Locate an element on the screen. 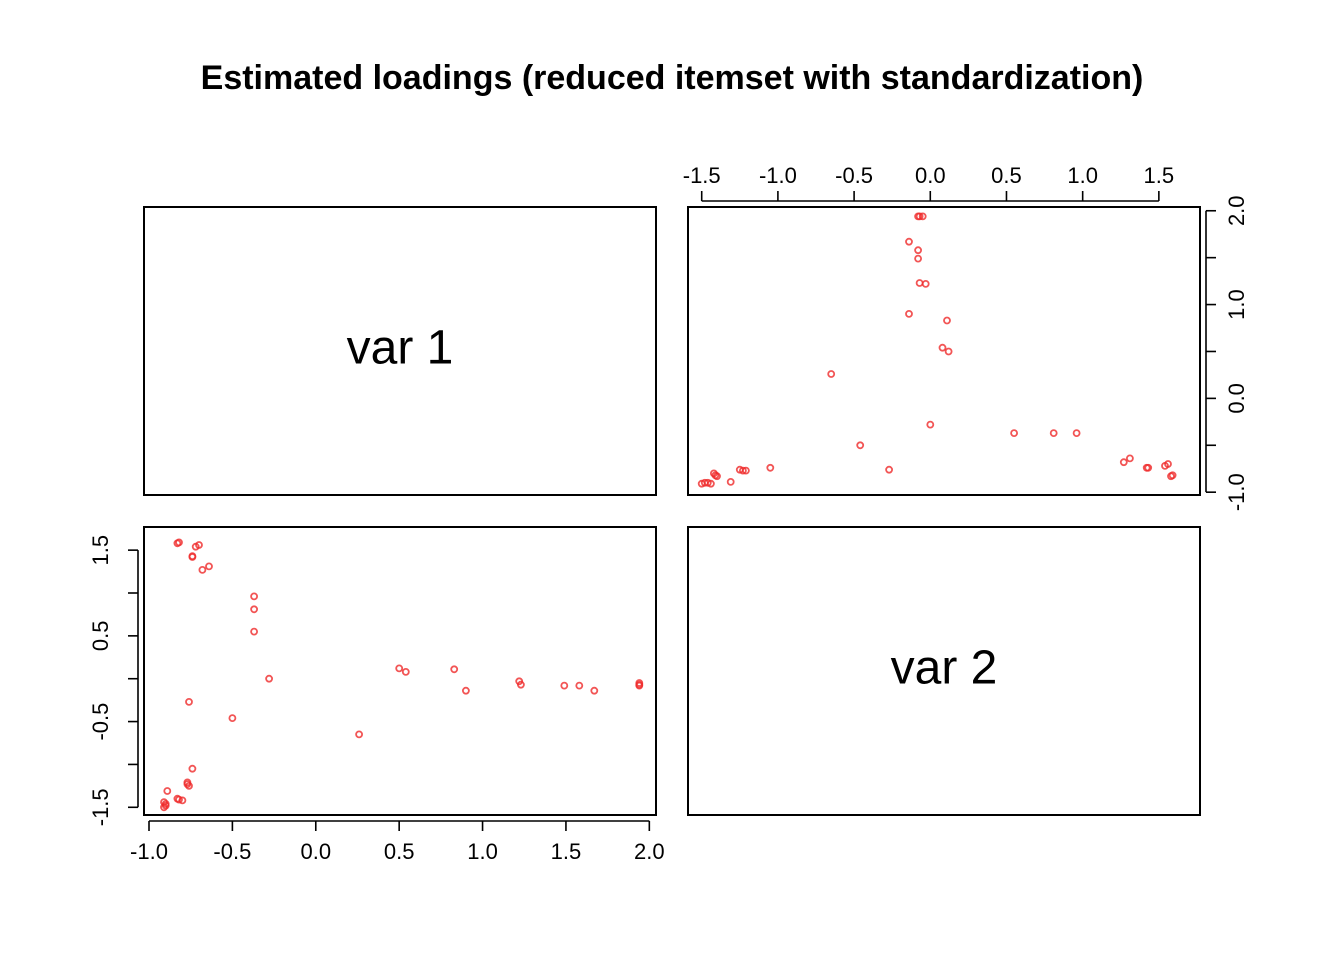 The height and width of the screenshot is (960, 1344). panel-var1-vs-var2 is located at coordinates (944, 351).